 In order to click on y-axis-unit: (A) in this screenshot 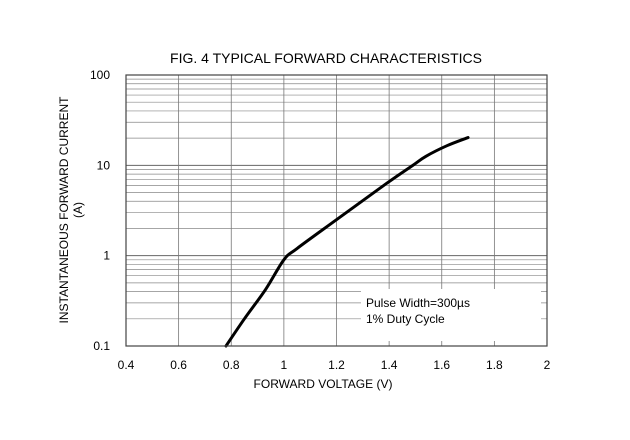, I will do `click(78, 210)`.